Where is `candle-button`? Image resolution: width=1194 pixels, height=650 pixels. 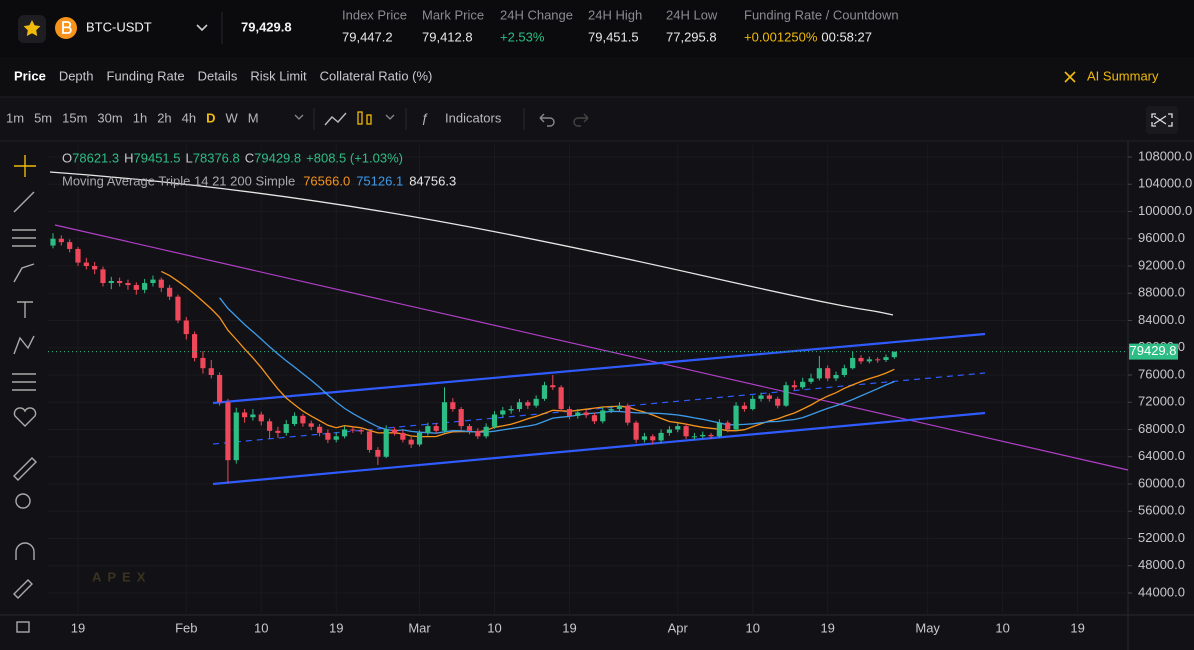 candle-button is located at coordinates (360, 118).